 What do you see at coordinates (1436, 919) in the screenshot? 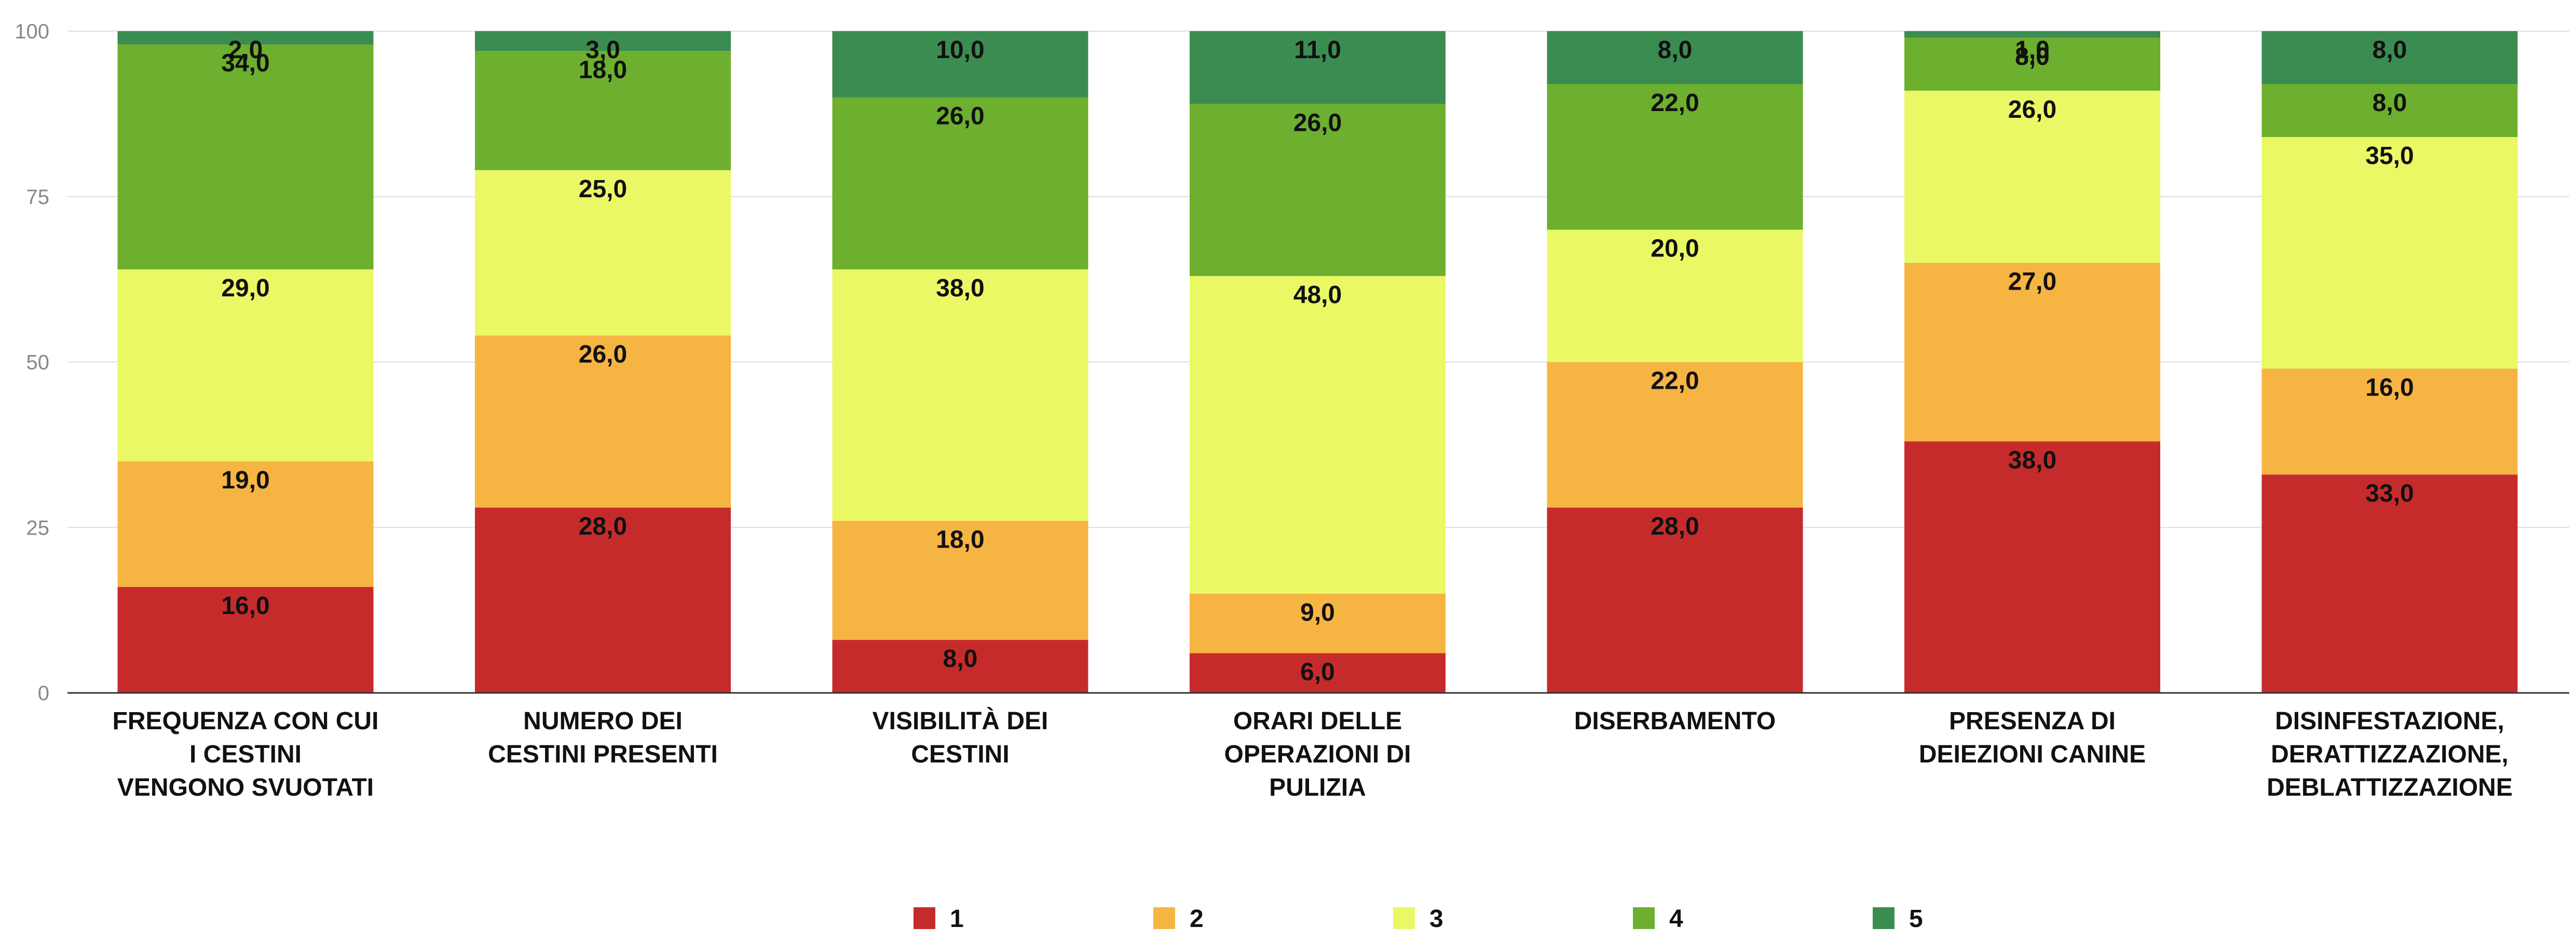
I see `legend-label: 3` at bounding box center [1436, 919].